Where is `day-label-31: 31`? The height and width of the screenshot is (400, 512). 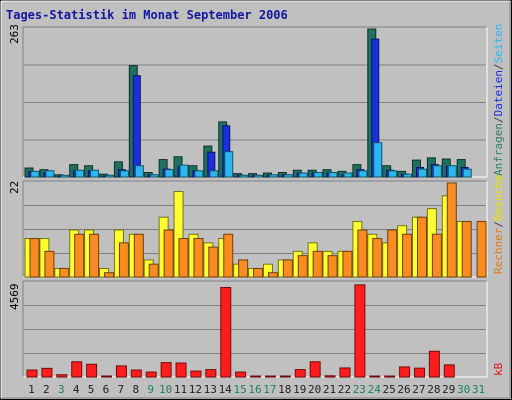
day-label-31: 31 is located at coordinates (478, 389).